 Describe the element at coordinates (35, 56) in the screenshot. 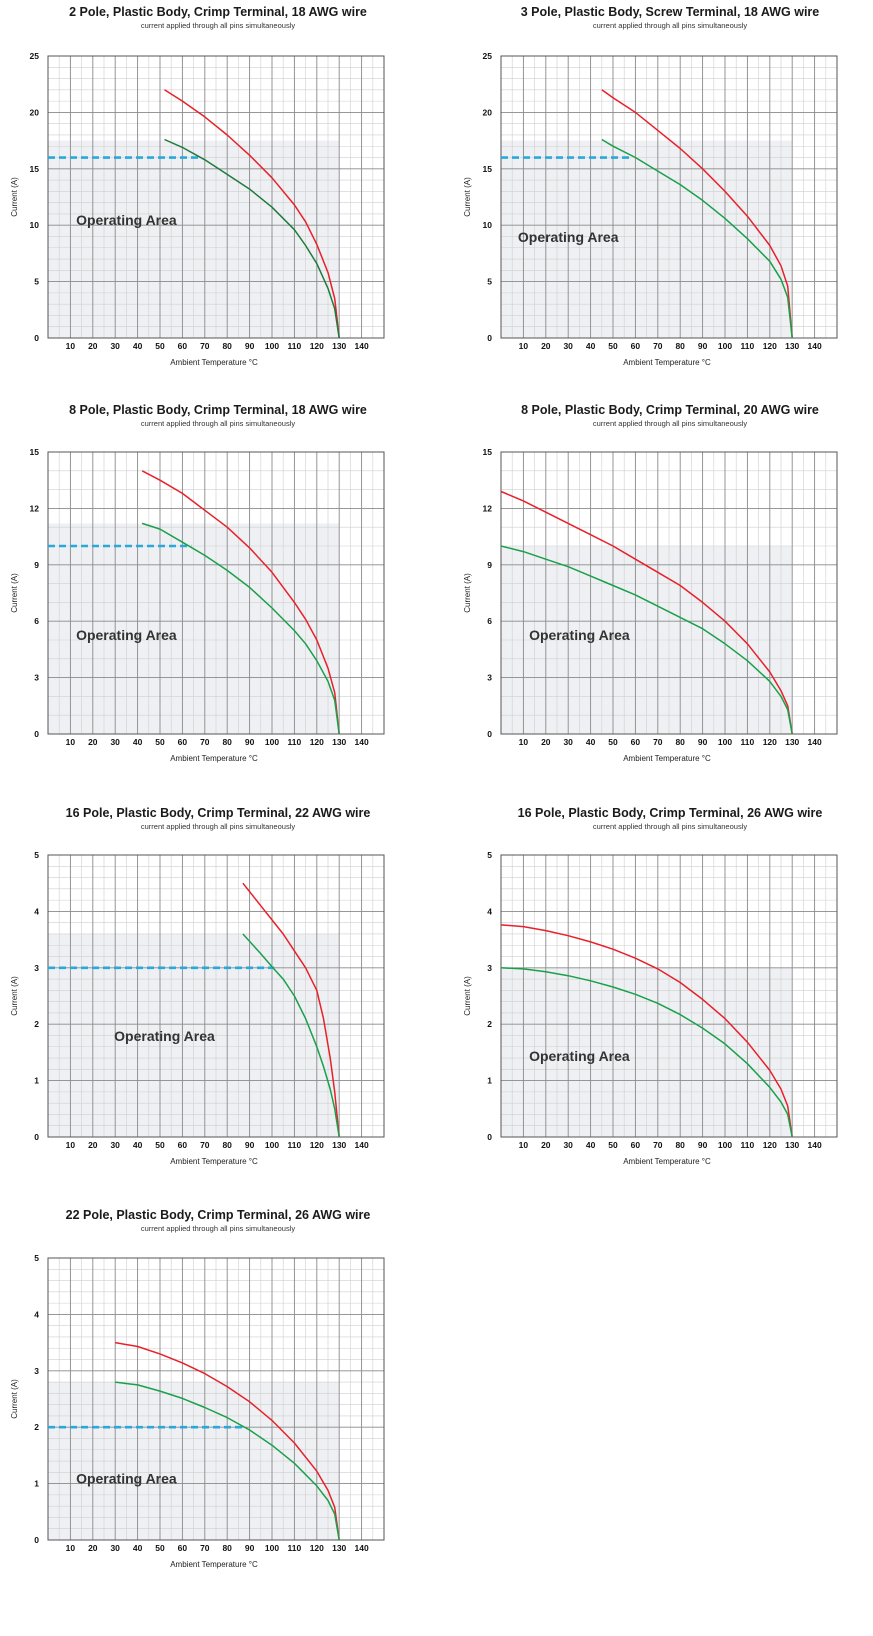

I see `y-tick-label: 25` at that location.